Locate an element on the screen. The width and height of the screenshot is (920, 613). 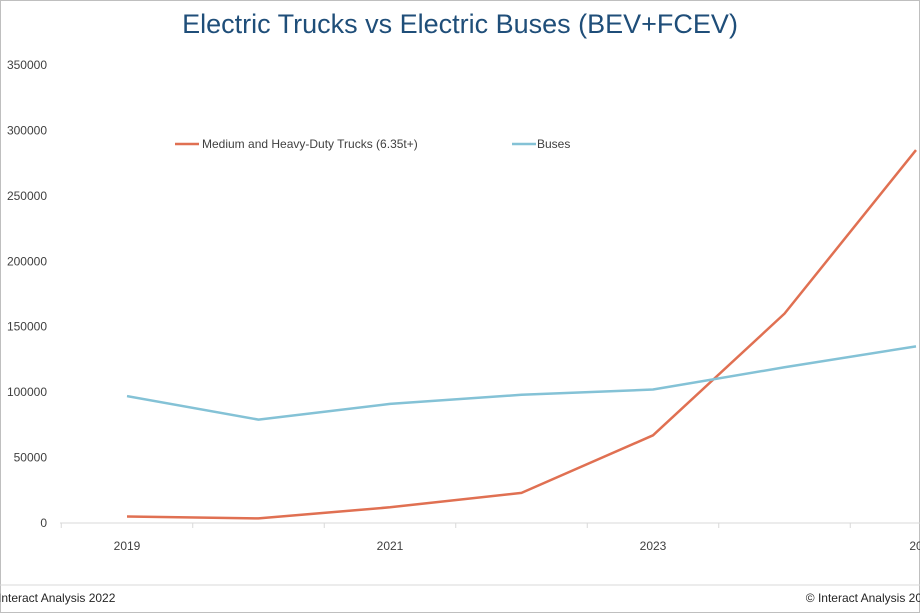
series-line-buses is located at coordinates (521, 383).